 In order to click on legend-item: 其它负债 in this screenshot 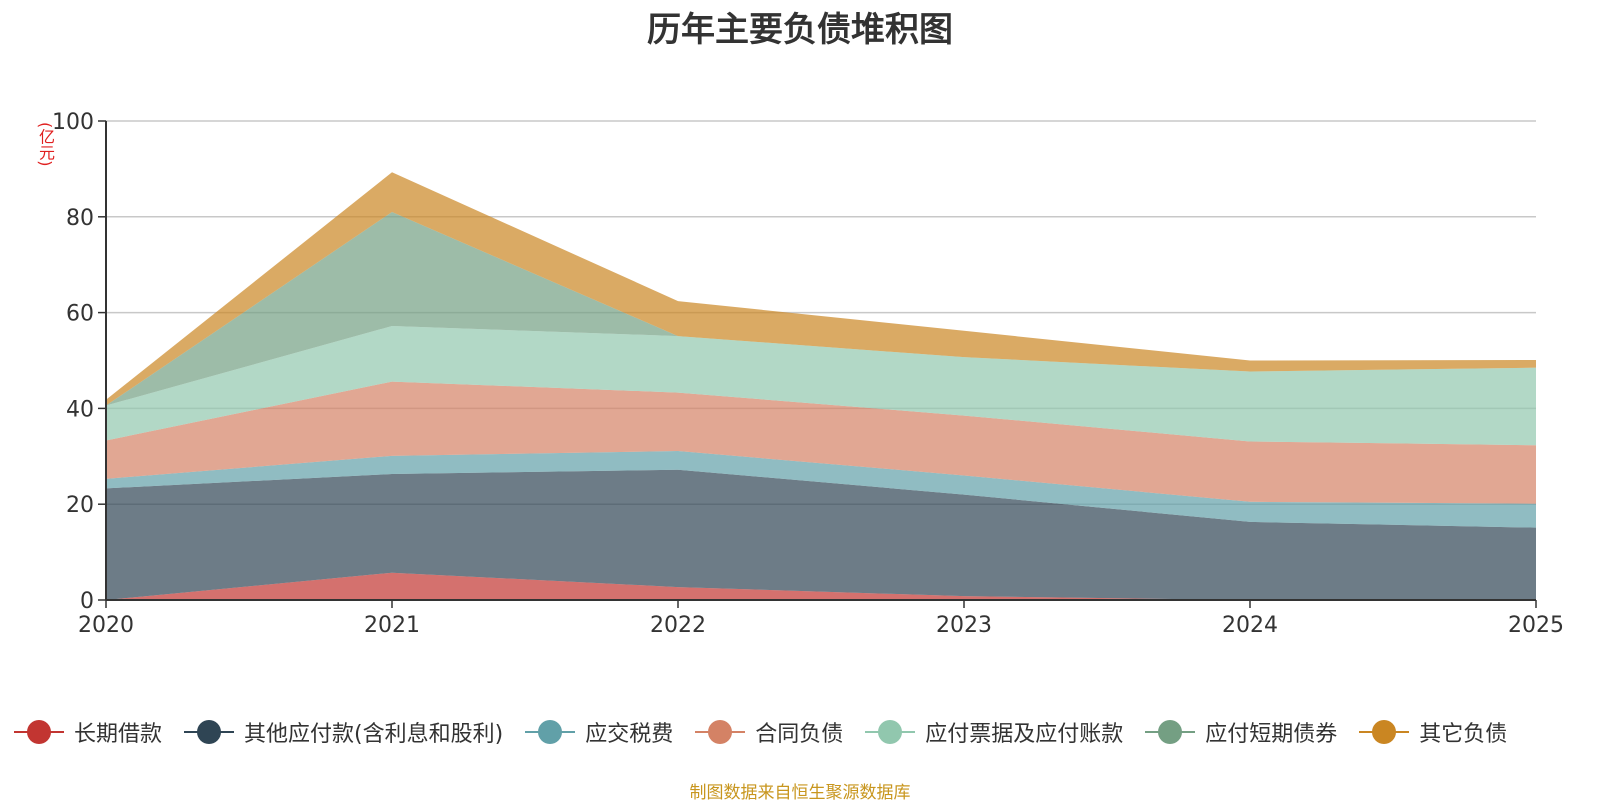, I will do `click(1433, 732)`.